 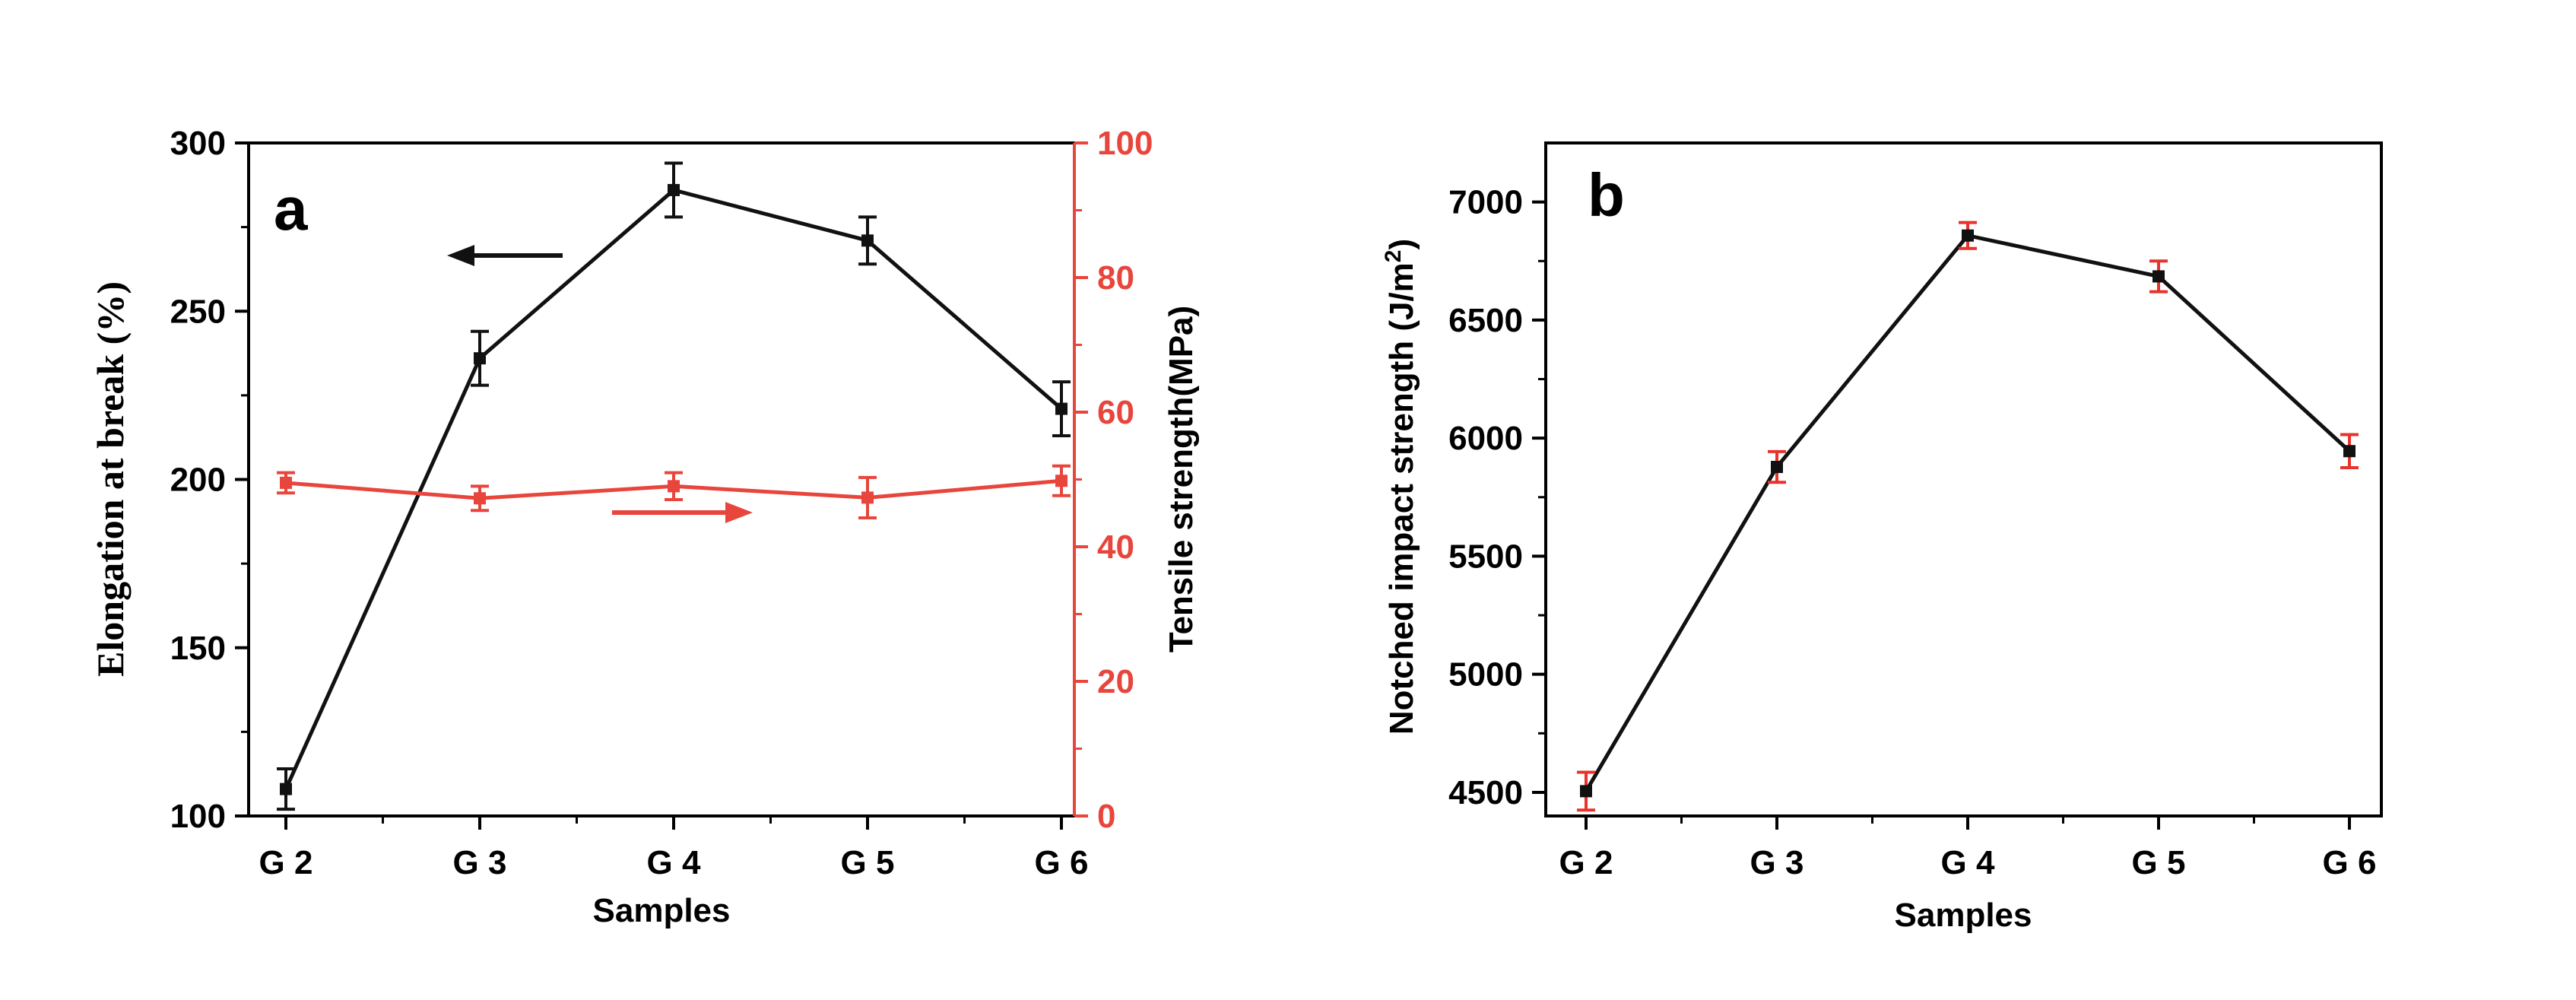 I want to click on panel-b-x-tick-label: G 3, so click(x=1777, y=862).